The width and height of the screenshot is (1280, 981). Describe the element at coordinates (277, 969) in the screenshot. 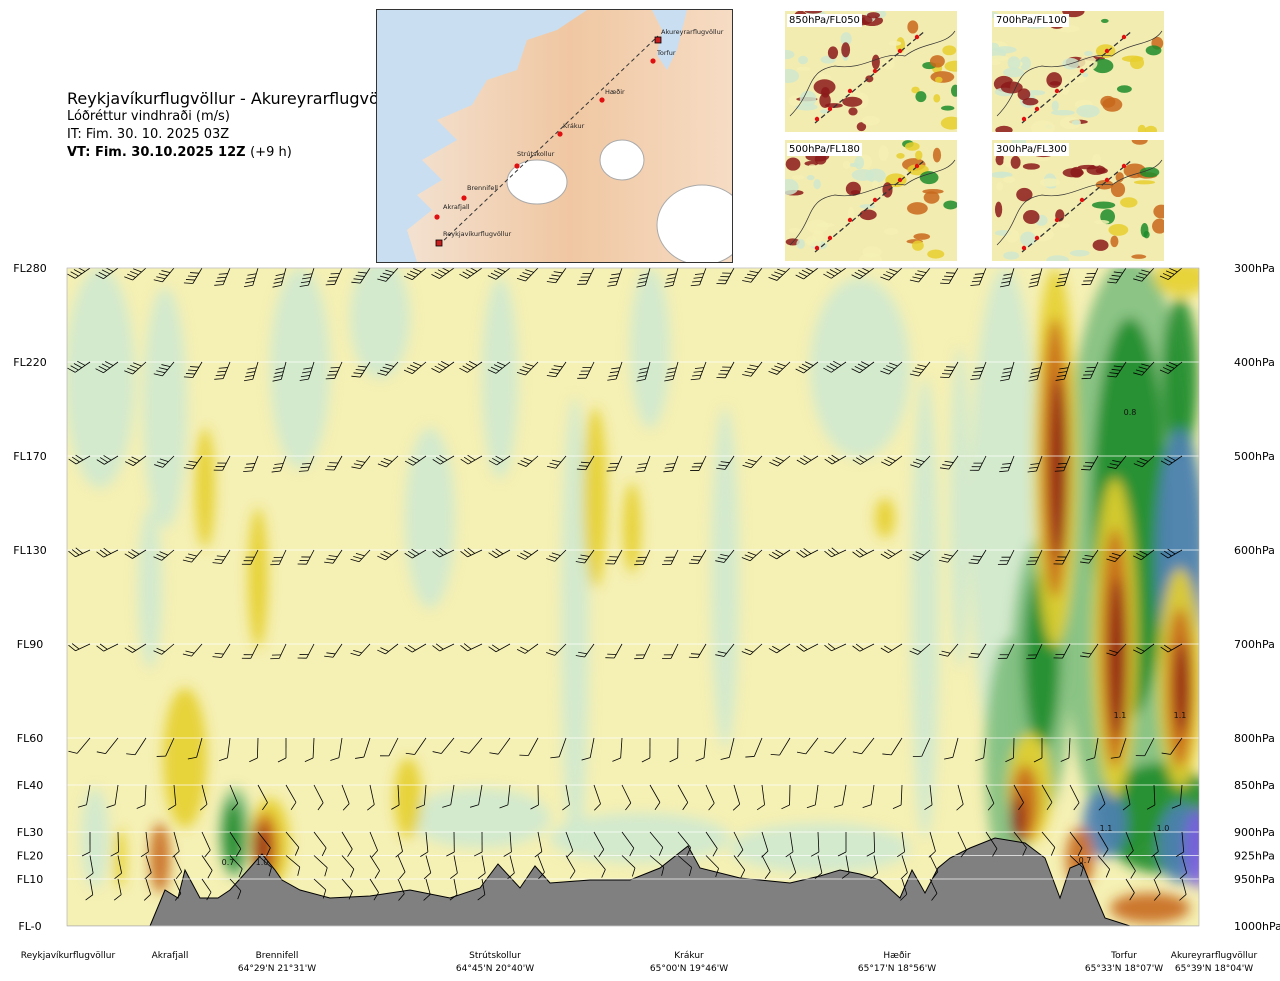

I see `route-point-coord: 64°29'N 21°31'W` at that location.